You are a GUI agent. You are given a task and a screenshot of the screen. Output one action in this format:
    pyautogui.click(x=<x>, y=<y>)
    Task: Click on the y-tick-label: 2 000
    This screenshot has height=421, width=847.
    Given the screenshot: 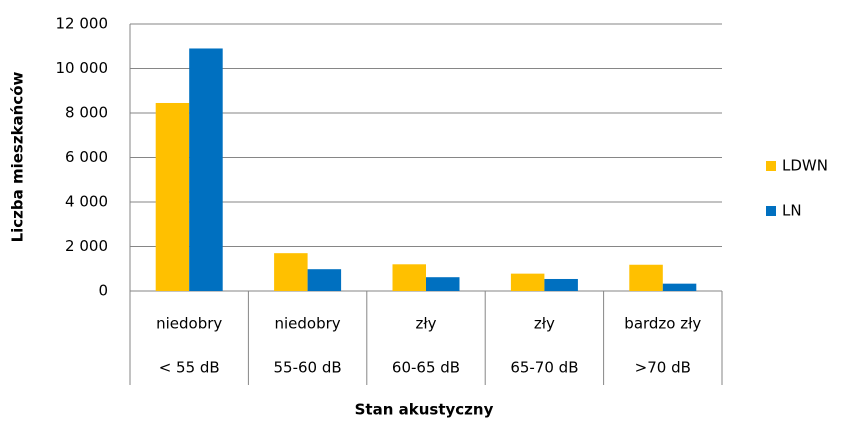 What is the action you would take?
    pyautogui.click(x=86, y=246)
    